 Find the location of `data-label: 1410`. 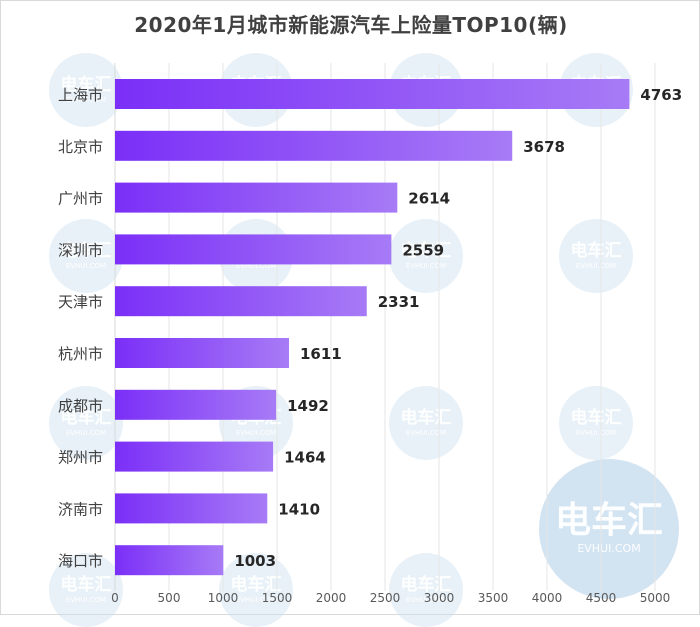

data-label: 1410 is located at coordinates (299, 509).